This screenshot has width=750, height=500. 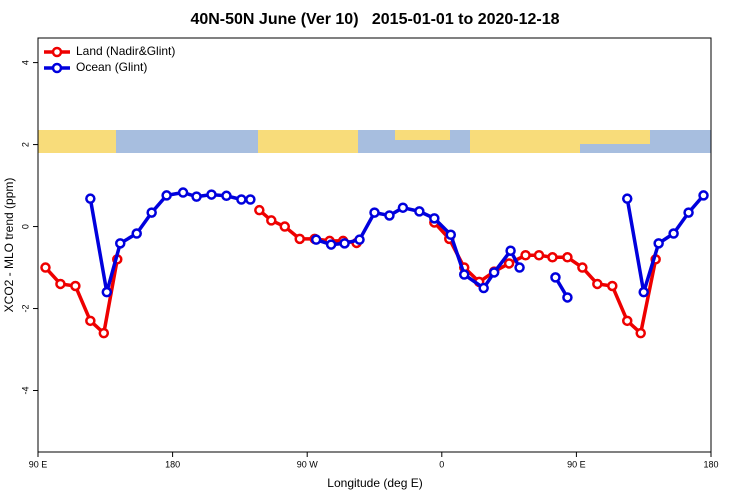 What do you see at coordinates (111, 67) in the screenshot?
I see `legend-label: Ocean (Glint)` at bounding box center [111, 67].